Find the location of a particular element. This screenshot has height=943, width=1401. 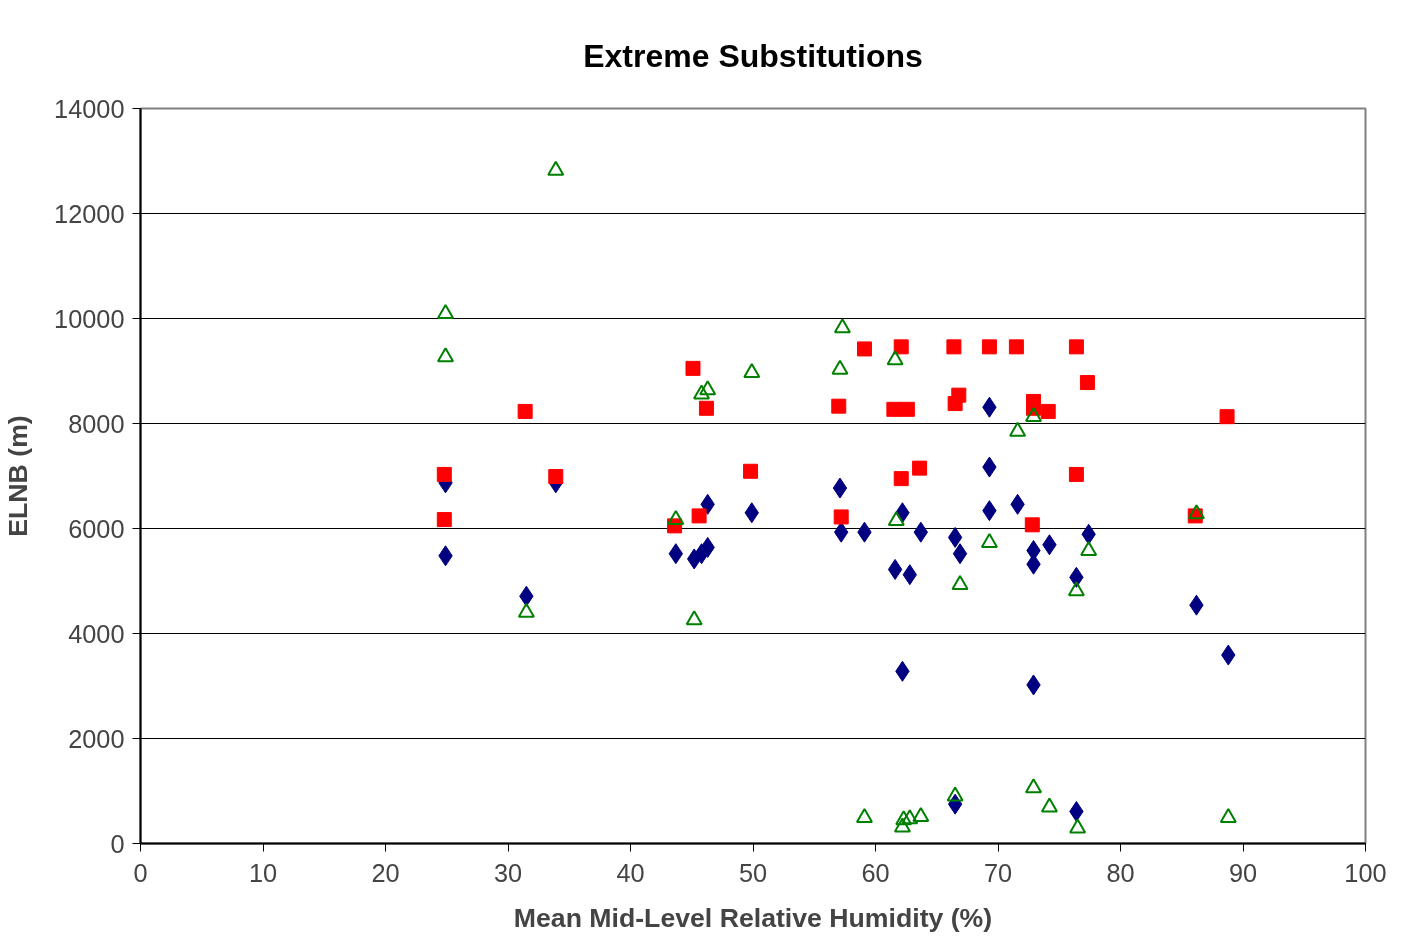

y-tick-label: 8000 is located at coordinates (96, 423).